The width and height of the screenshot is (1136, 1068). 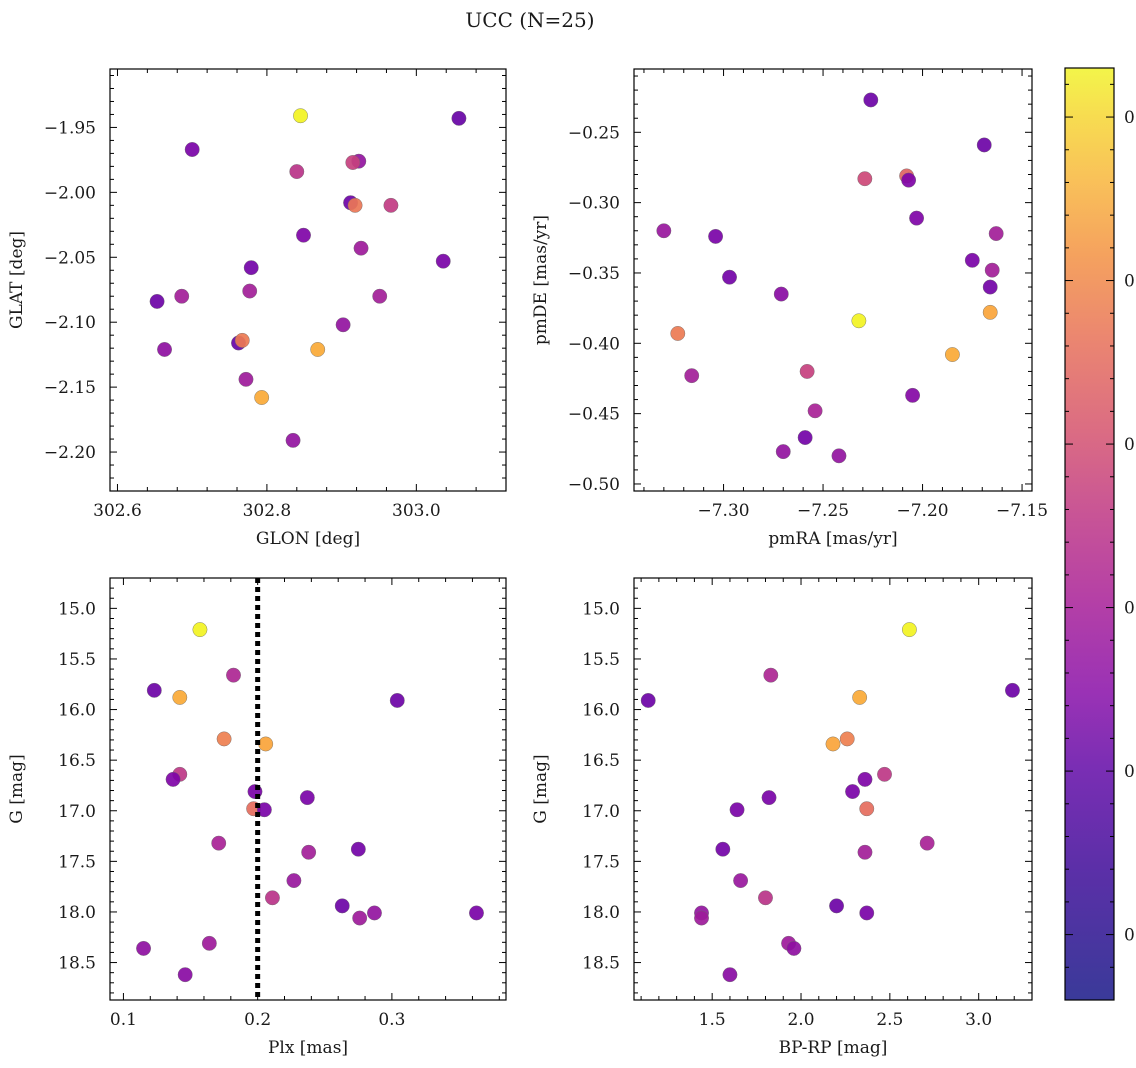 What do you see at coordinates (77, 660) in the screenshot?
I see `y-tick-label: 15.5` at bounding box center [77, 660].